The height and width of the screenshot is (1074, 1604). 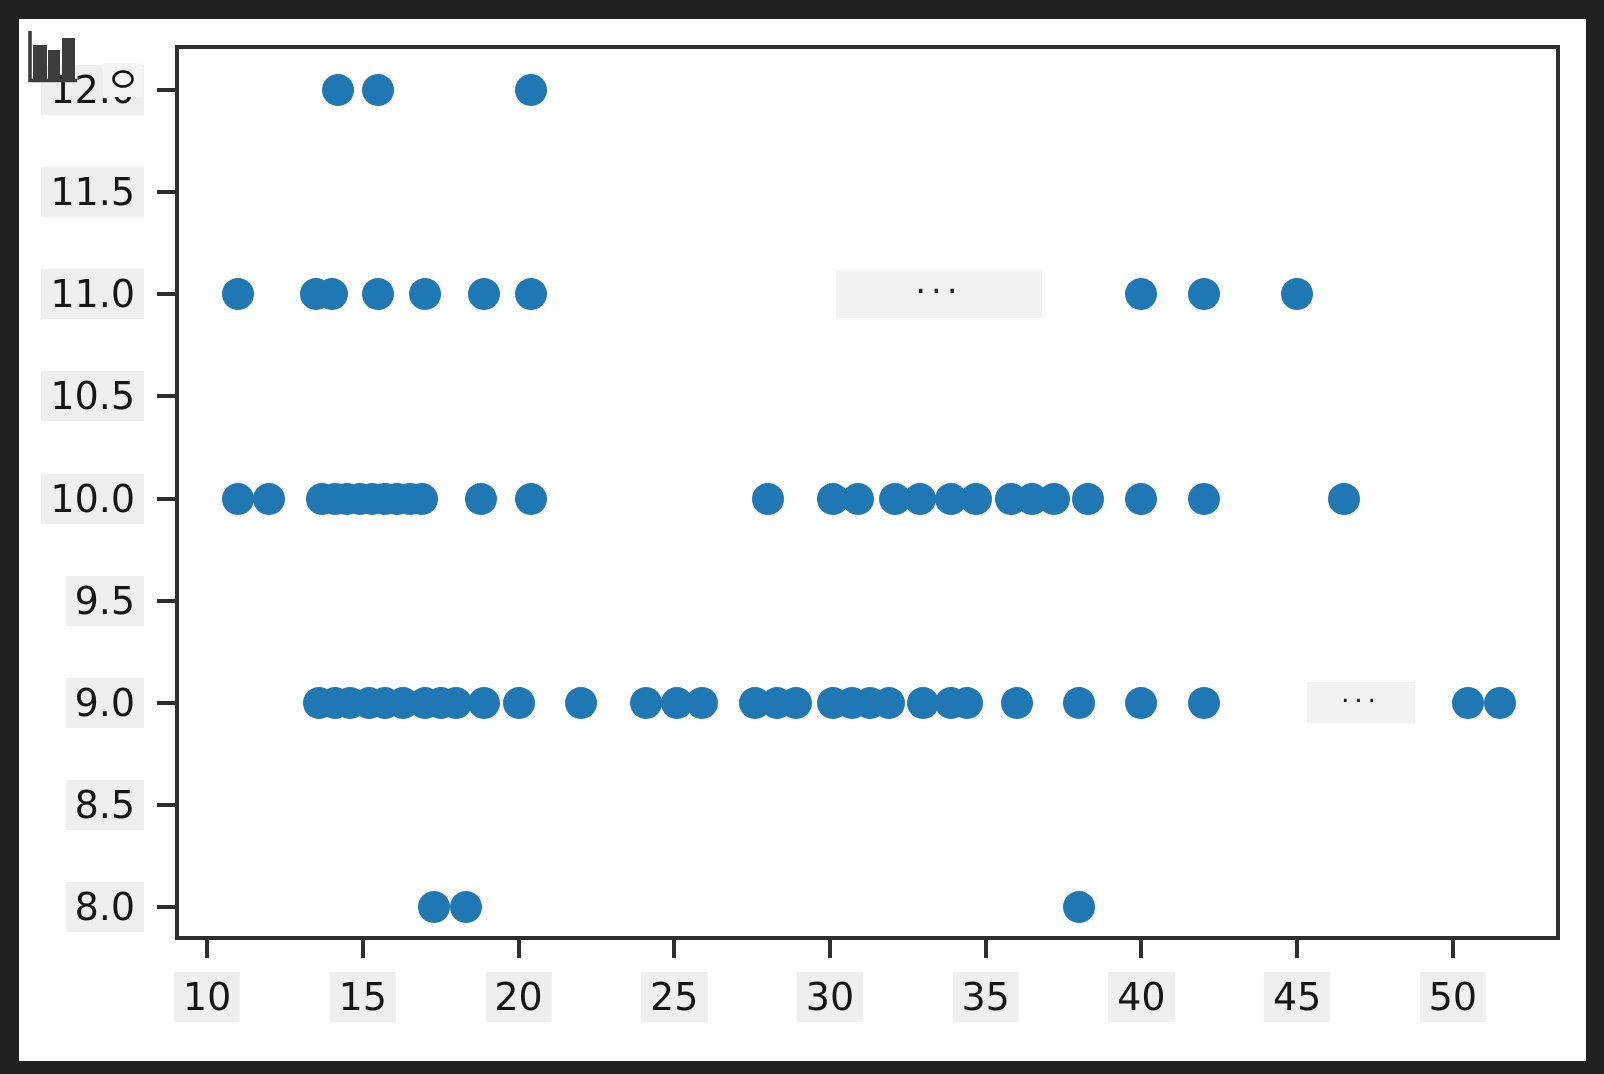 I want to click on oval-annotation, so click(x=122, y=80).